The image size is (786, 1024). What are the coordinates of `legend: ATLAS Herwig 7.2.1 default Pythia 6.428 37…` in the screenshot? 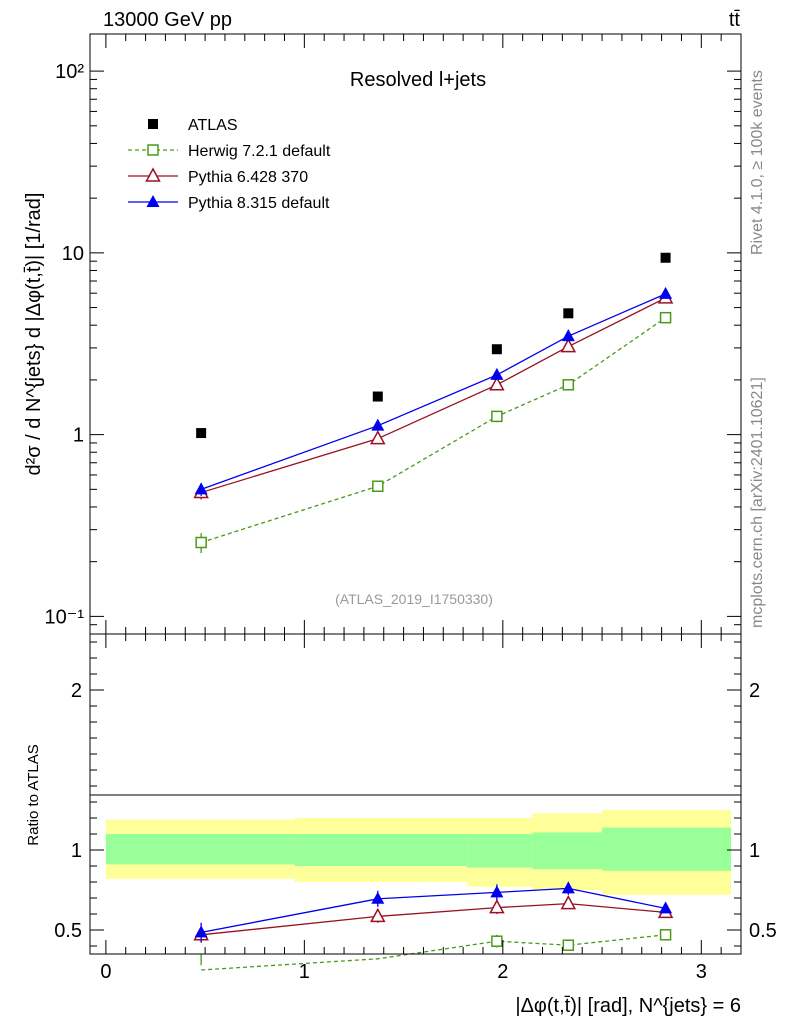 It's located at (229, 164).